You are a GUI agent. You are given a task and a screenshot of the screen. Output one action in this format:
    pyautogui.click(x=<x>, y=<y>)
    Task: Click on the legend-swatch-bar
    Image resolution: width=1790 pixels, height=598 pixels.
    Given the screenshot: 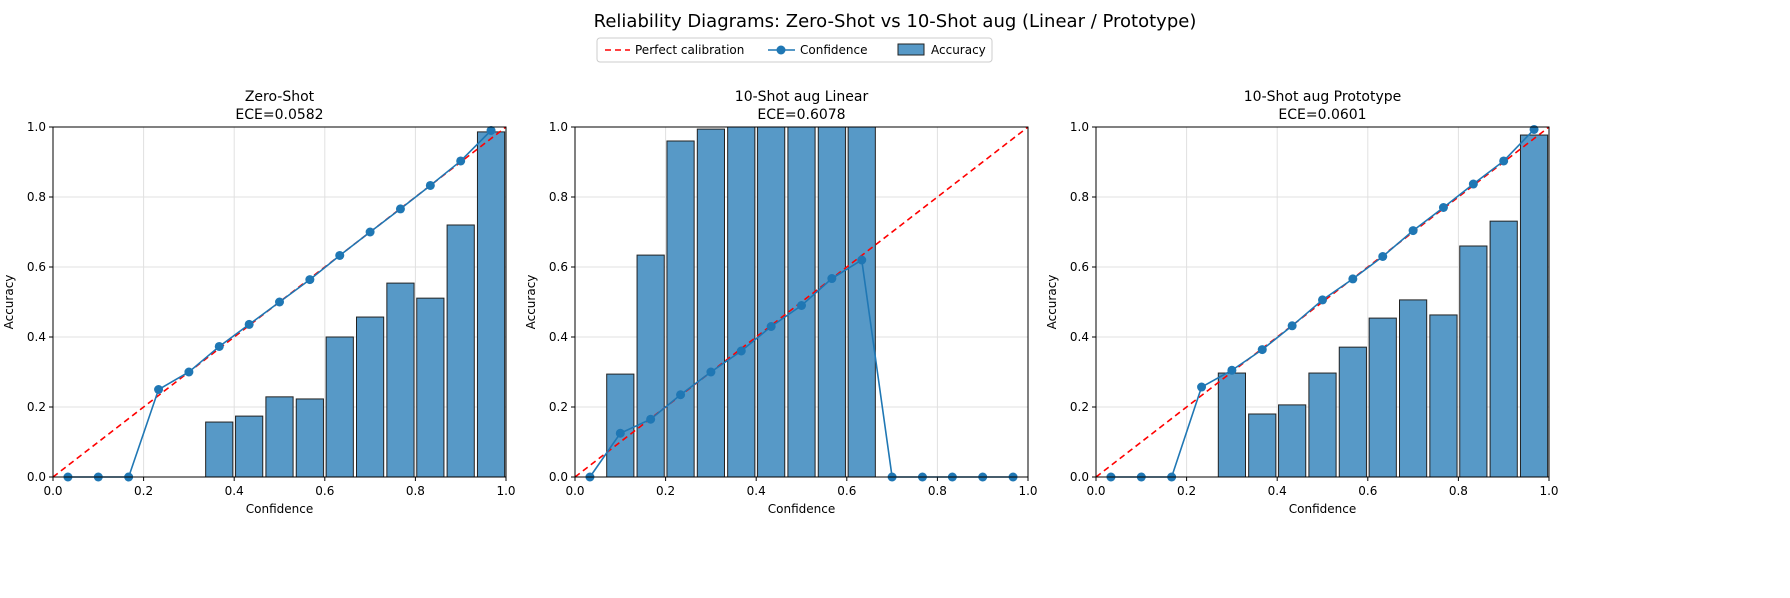 What is the action you would take?
    pyautogui.click(x=911, y=49)
    